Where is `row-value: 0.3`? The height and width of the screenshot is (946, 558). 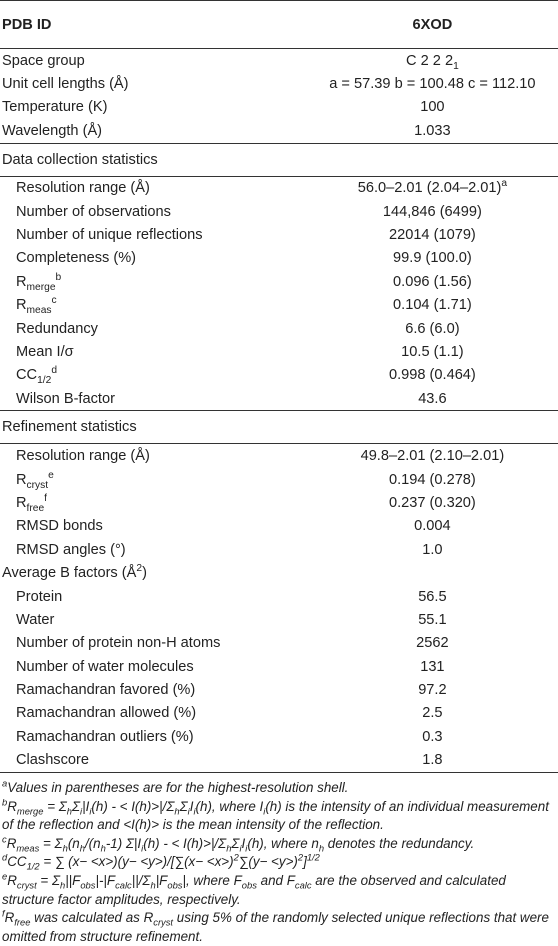 row-value: 0.3 is located at coordinates (432, 736).